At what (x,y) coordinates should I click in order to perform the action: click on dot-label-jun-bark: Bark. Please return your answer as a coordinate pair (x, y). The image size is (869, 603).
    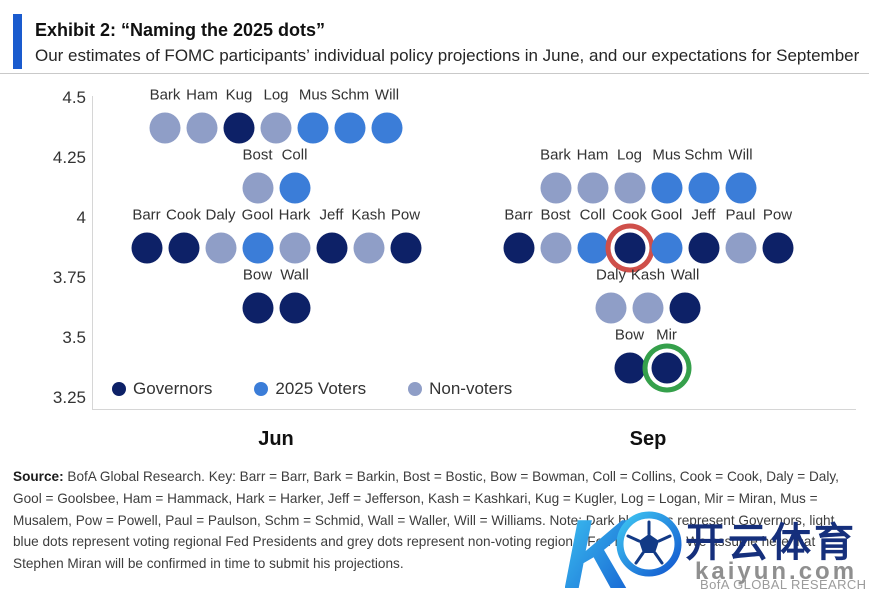
    Looking at the image, I should click on (165, 95).